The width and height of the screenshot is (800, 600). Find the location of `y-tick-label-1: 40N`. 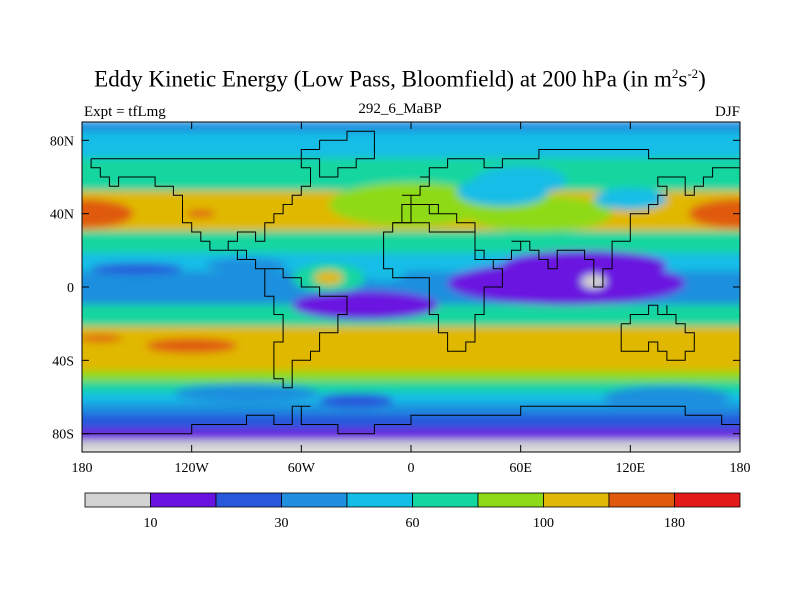

y-tick-label-1: 40N is located at coordinates (62, 215).